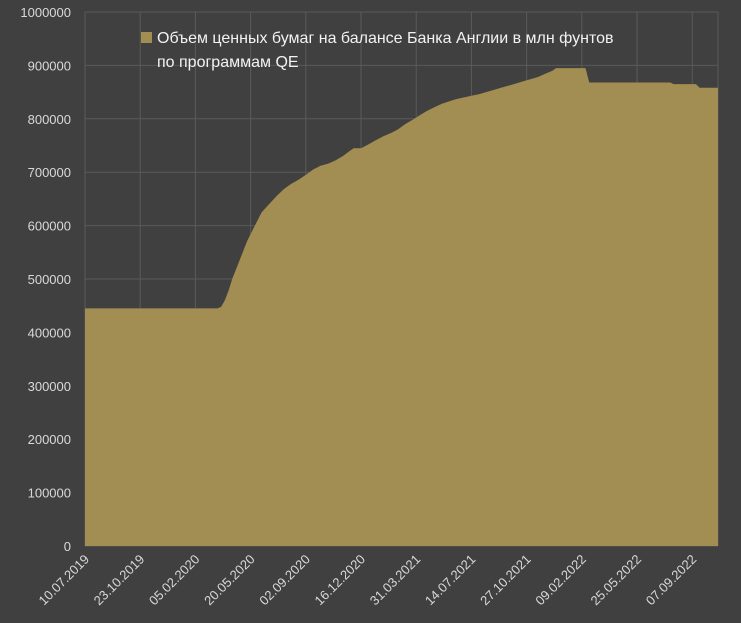 This screenshot has height=623, width=741. What do you see at coordinates (49, 493) in the screenshot?
I see `y-tick-label: 100000` at bounding box center [49, 493].